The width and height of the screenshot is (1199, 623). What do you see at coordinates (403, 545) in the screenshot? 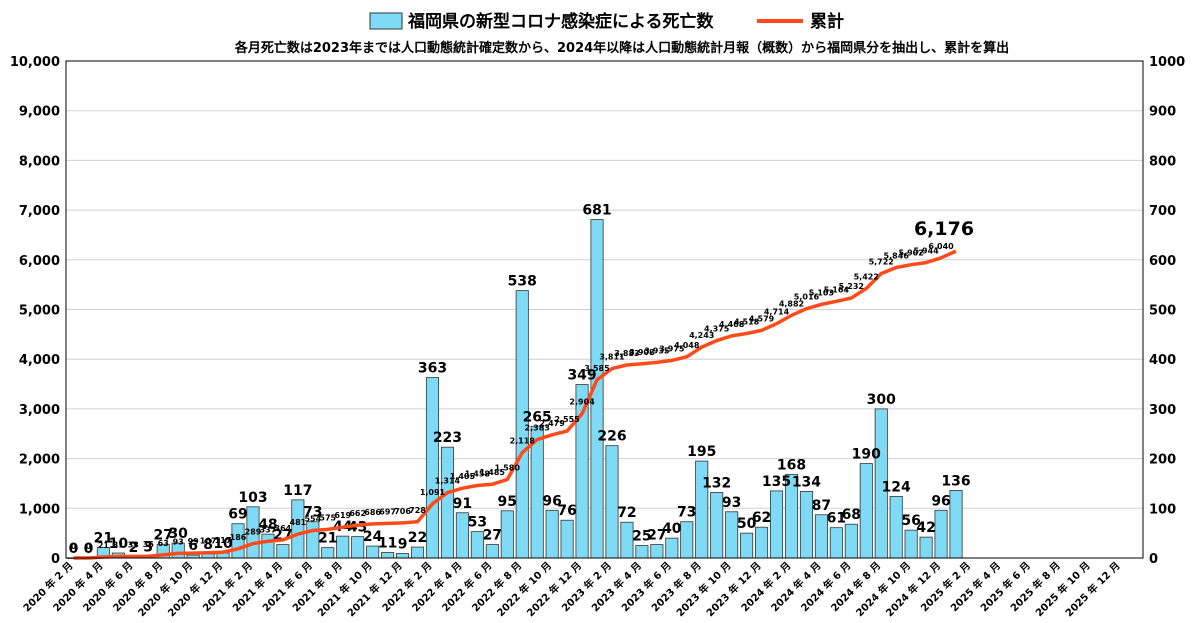
I see `bar-value-label: 9` at bounding box center [403, 545].